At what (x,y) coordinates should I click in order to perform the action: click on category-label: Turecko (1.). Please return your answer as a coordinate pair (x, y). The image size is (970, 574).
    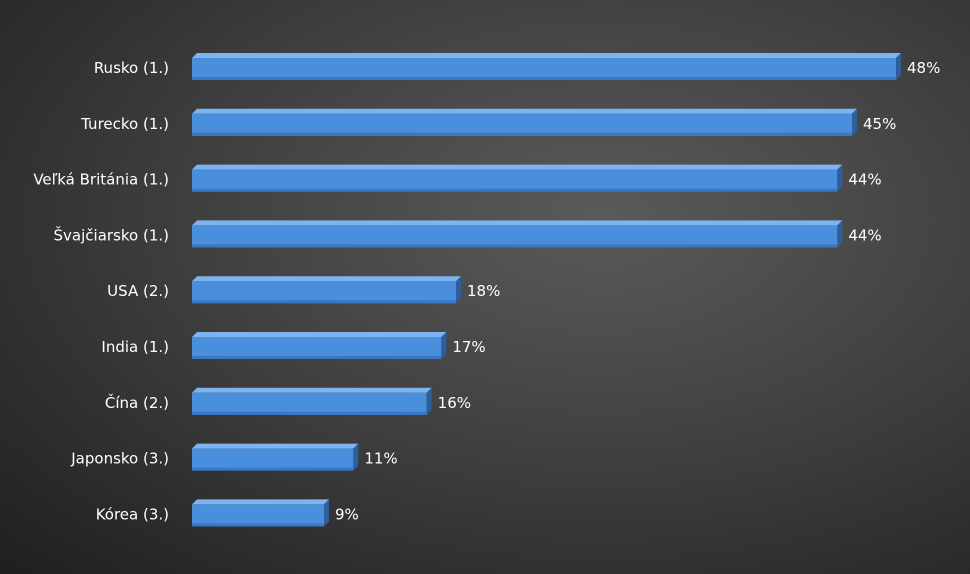
    Looking at the image, I should click on (124, 124).